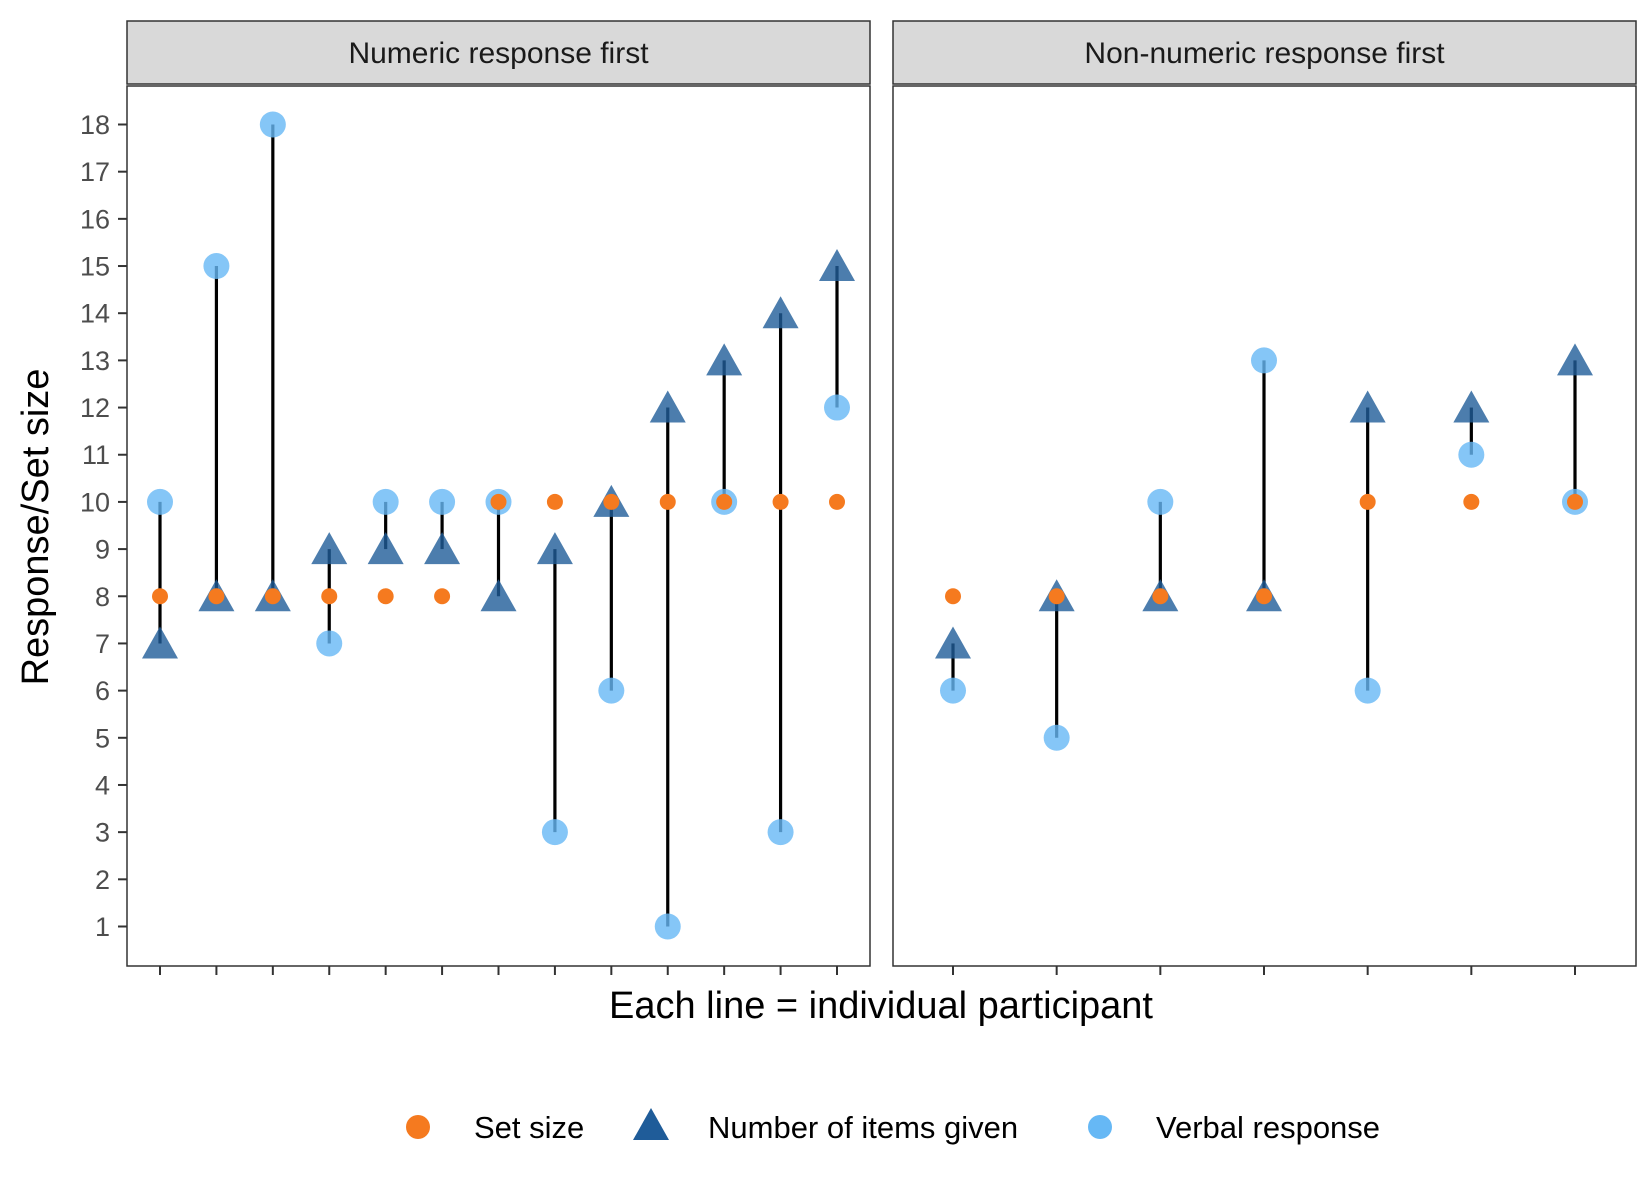 The height and width of the screenshot is (1200, 1650). What do you see at coordinates (418, 1127) in the screenshot?
I see `legend-set-size-swatch` at bounding box center [418, 1127].